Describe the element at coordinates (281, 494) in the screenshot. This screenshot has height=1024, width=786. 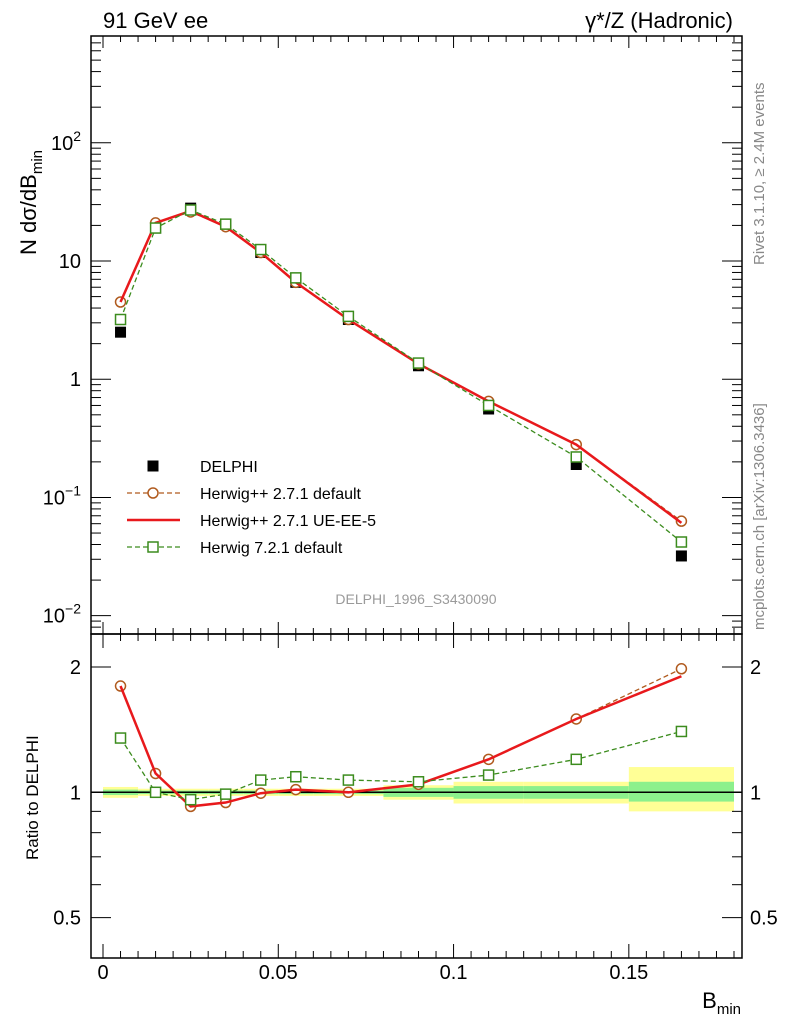
I see `legend-label: Herwig++ 2.7.1 default` at that location.